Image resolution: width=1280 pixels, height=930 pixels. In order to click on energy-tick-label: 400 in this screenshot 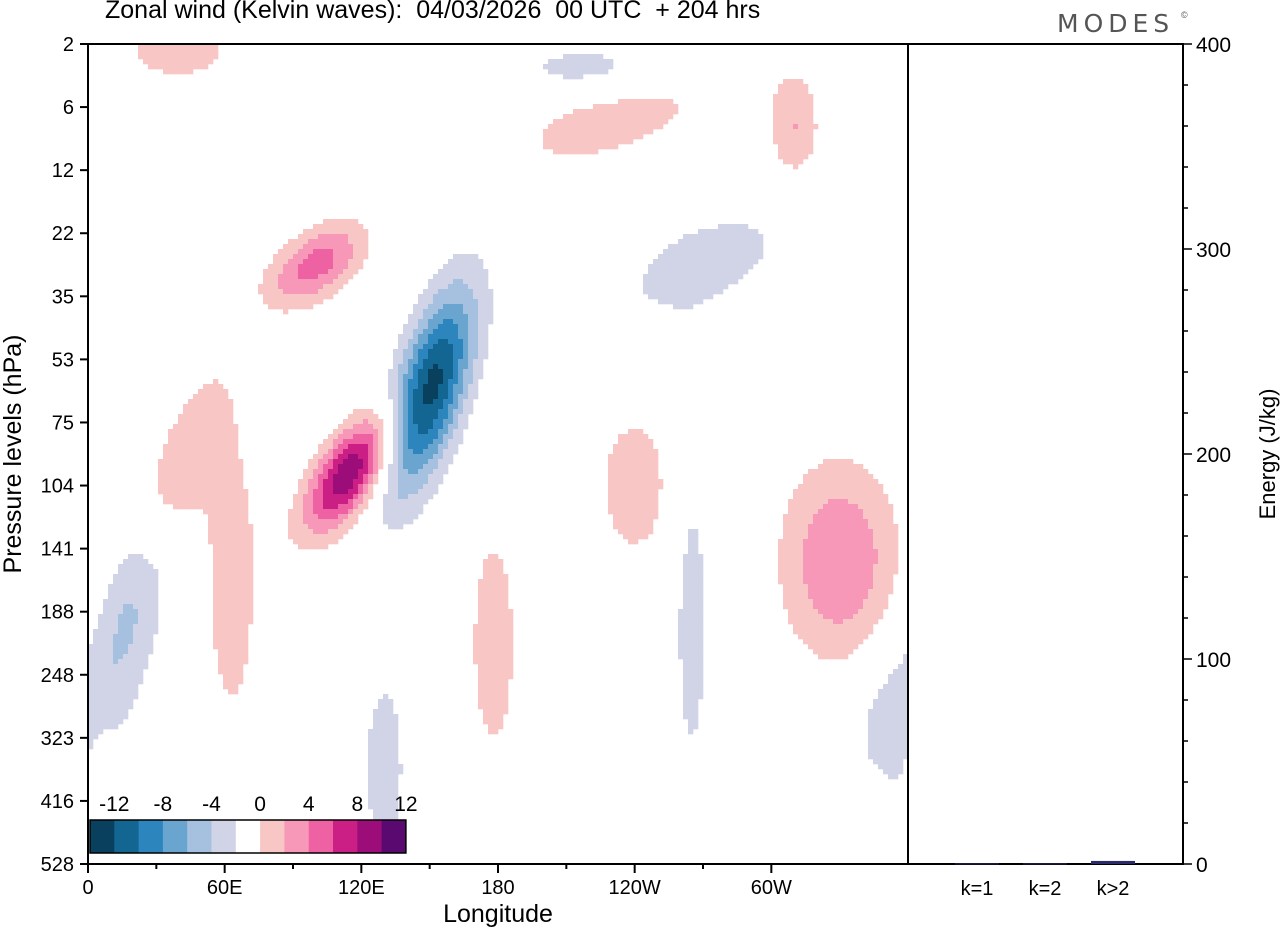, I will do `click(1213, 45)`.